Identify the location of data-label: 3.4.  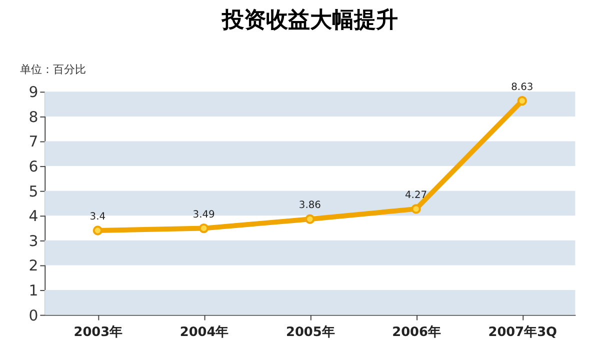
(98, 217).